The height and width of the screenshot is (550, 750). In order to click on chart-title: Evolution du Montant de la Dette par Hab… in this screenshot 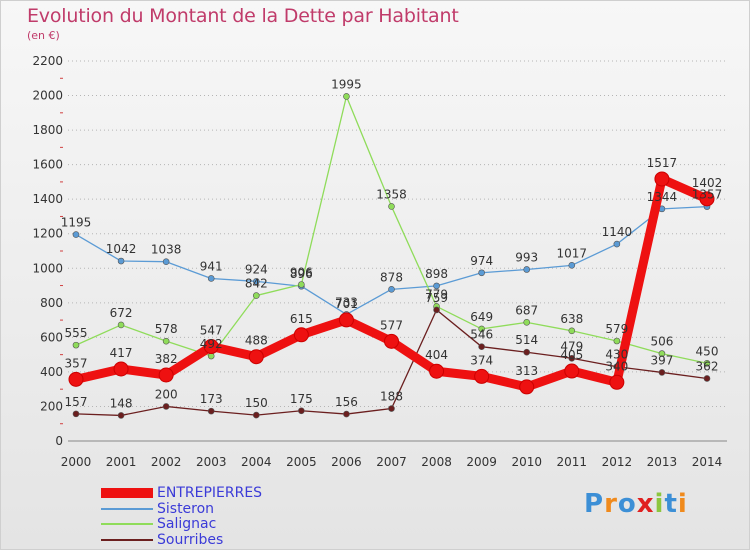, I will do `click(243, 16)`.